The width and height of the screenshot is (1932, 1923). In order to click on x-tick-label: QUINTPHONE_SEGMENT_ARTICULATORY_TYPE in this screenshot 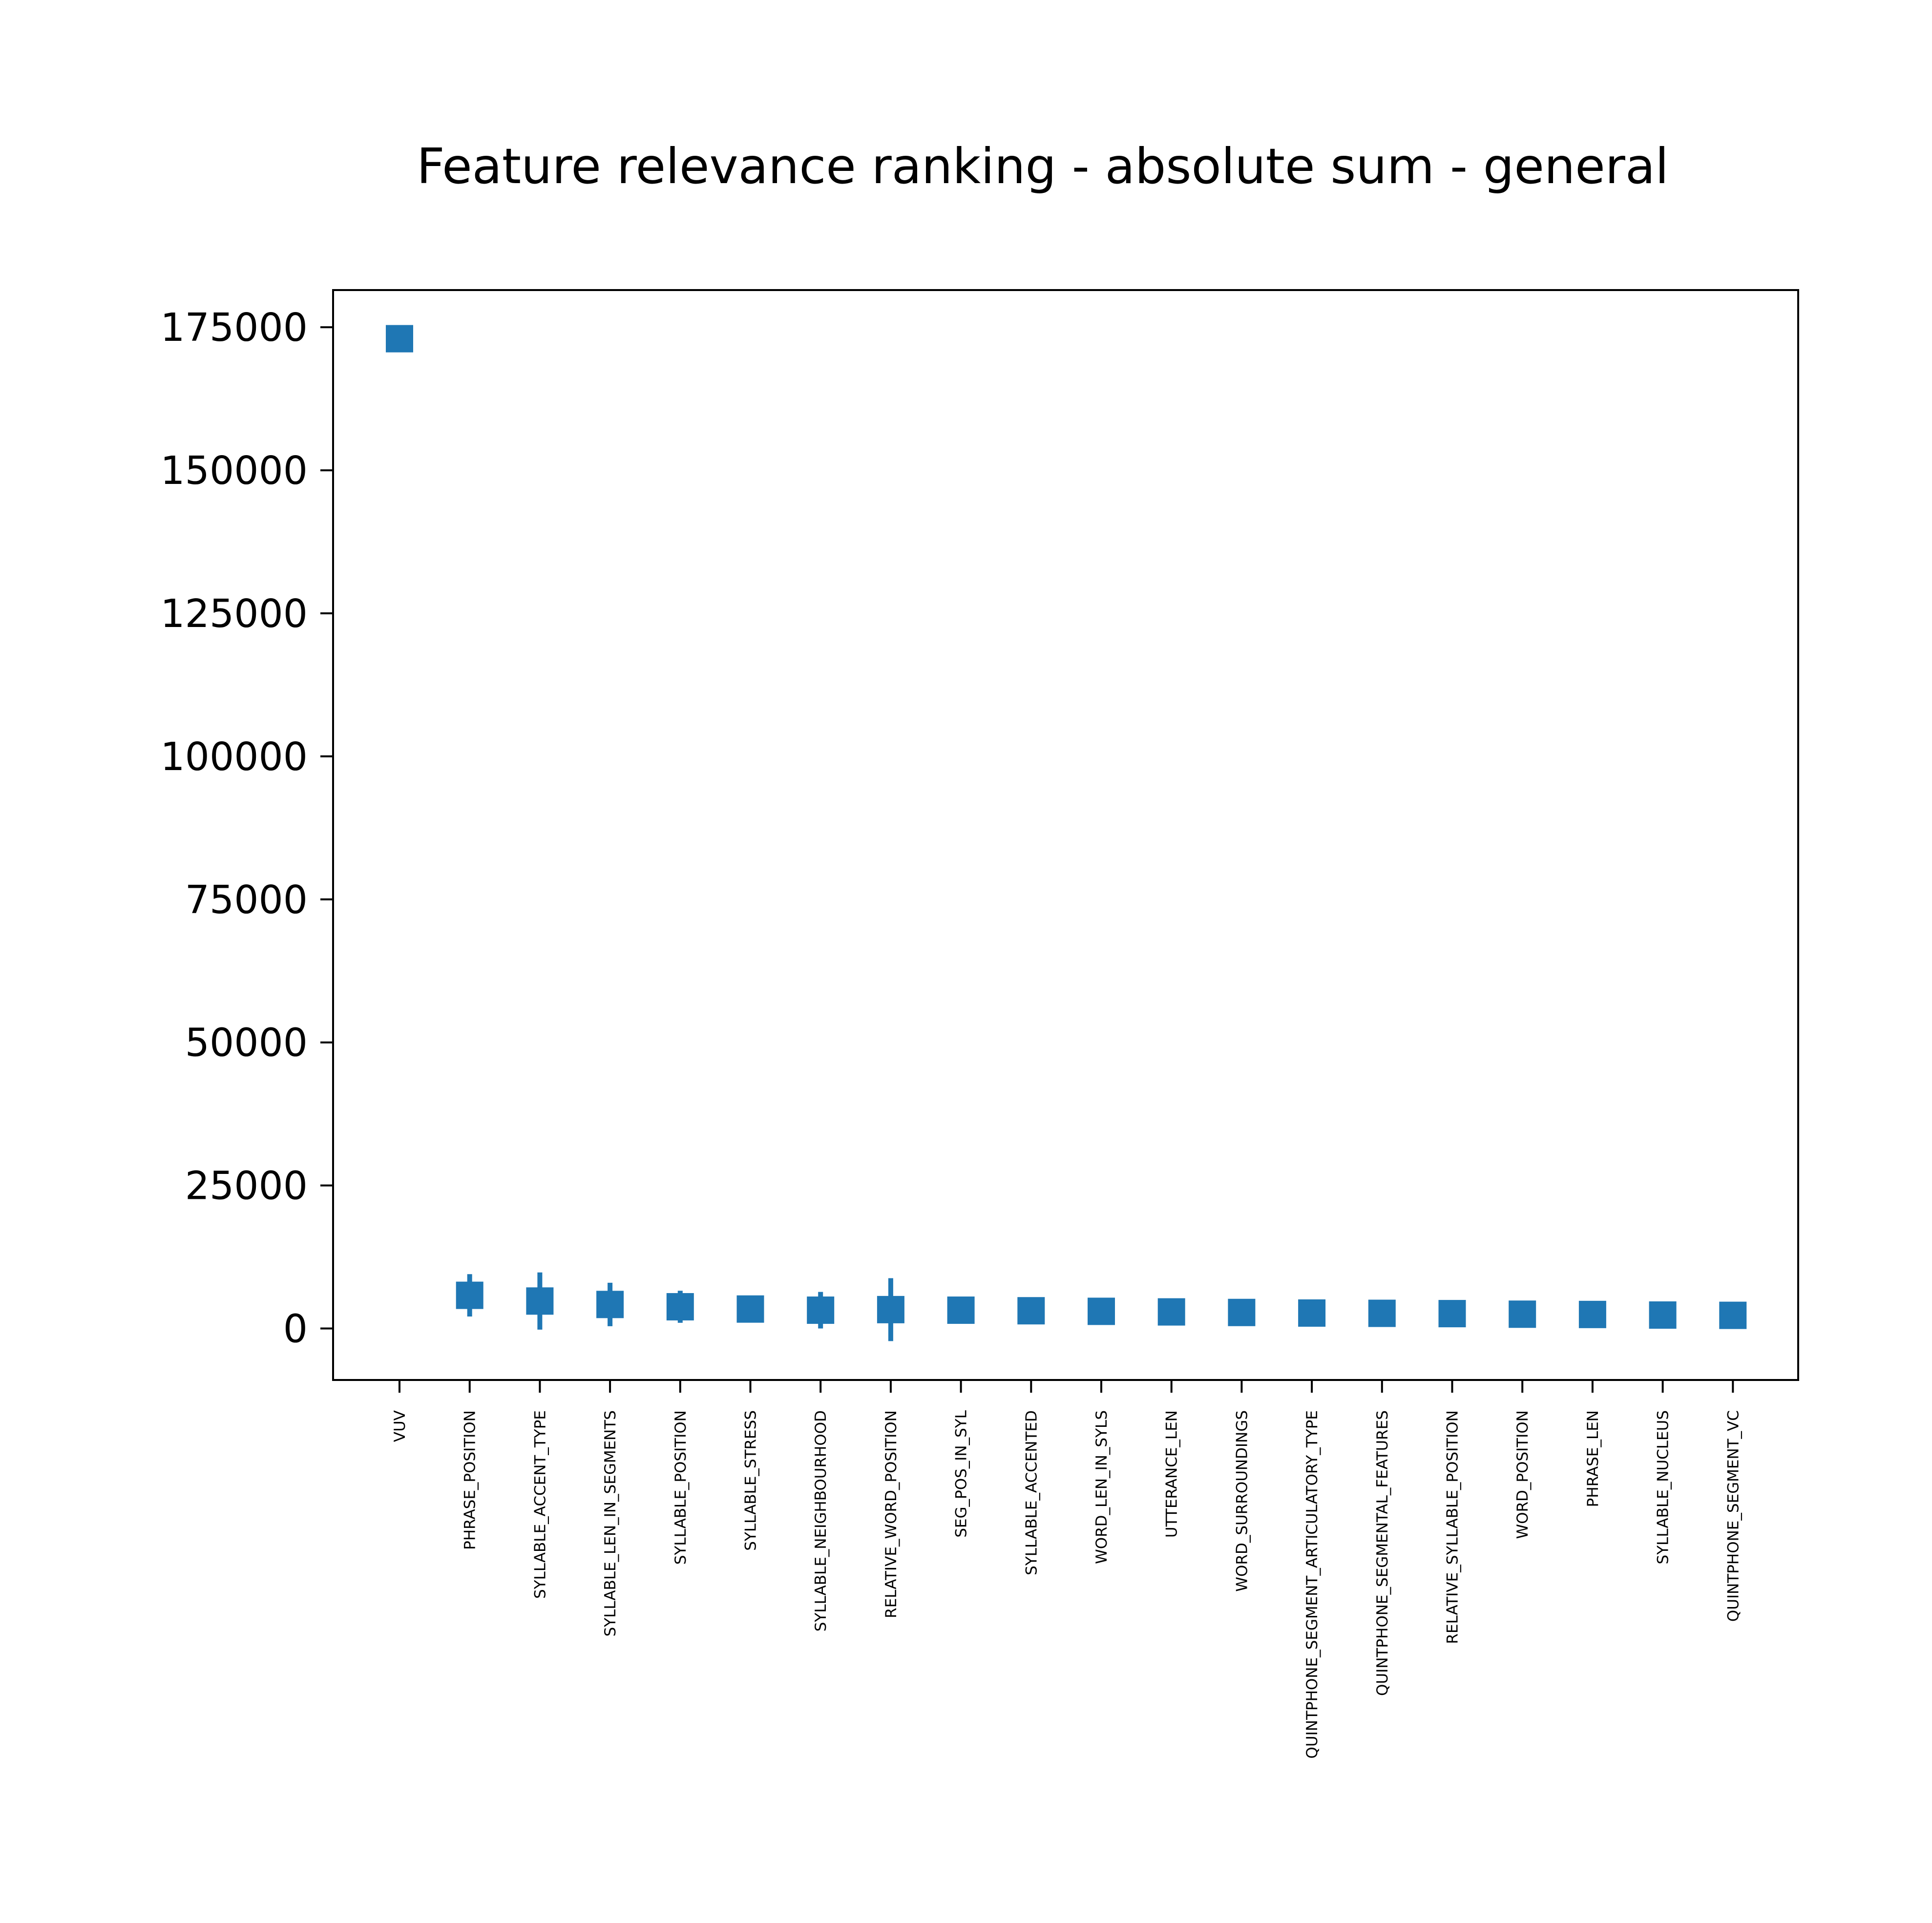, I will do `click(1312, 1584)`.